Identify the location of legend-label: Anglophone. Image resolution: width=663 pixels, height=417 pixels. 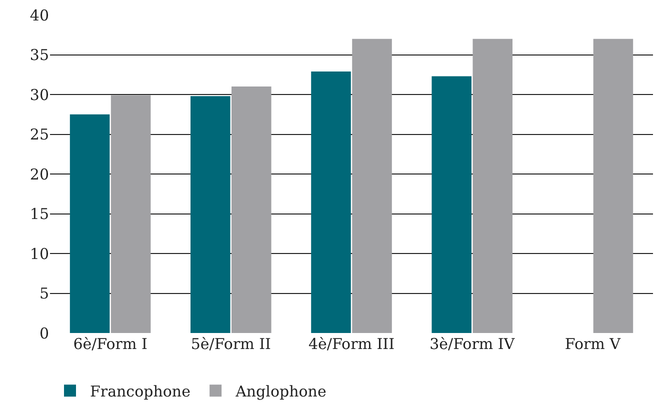
(280, 391).